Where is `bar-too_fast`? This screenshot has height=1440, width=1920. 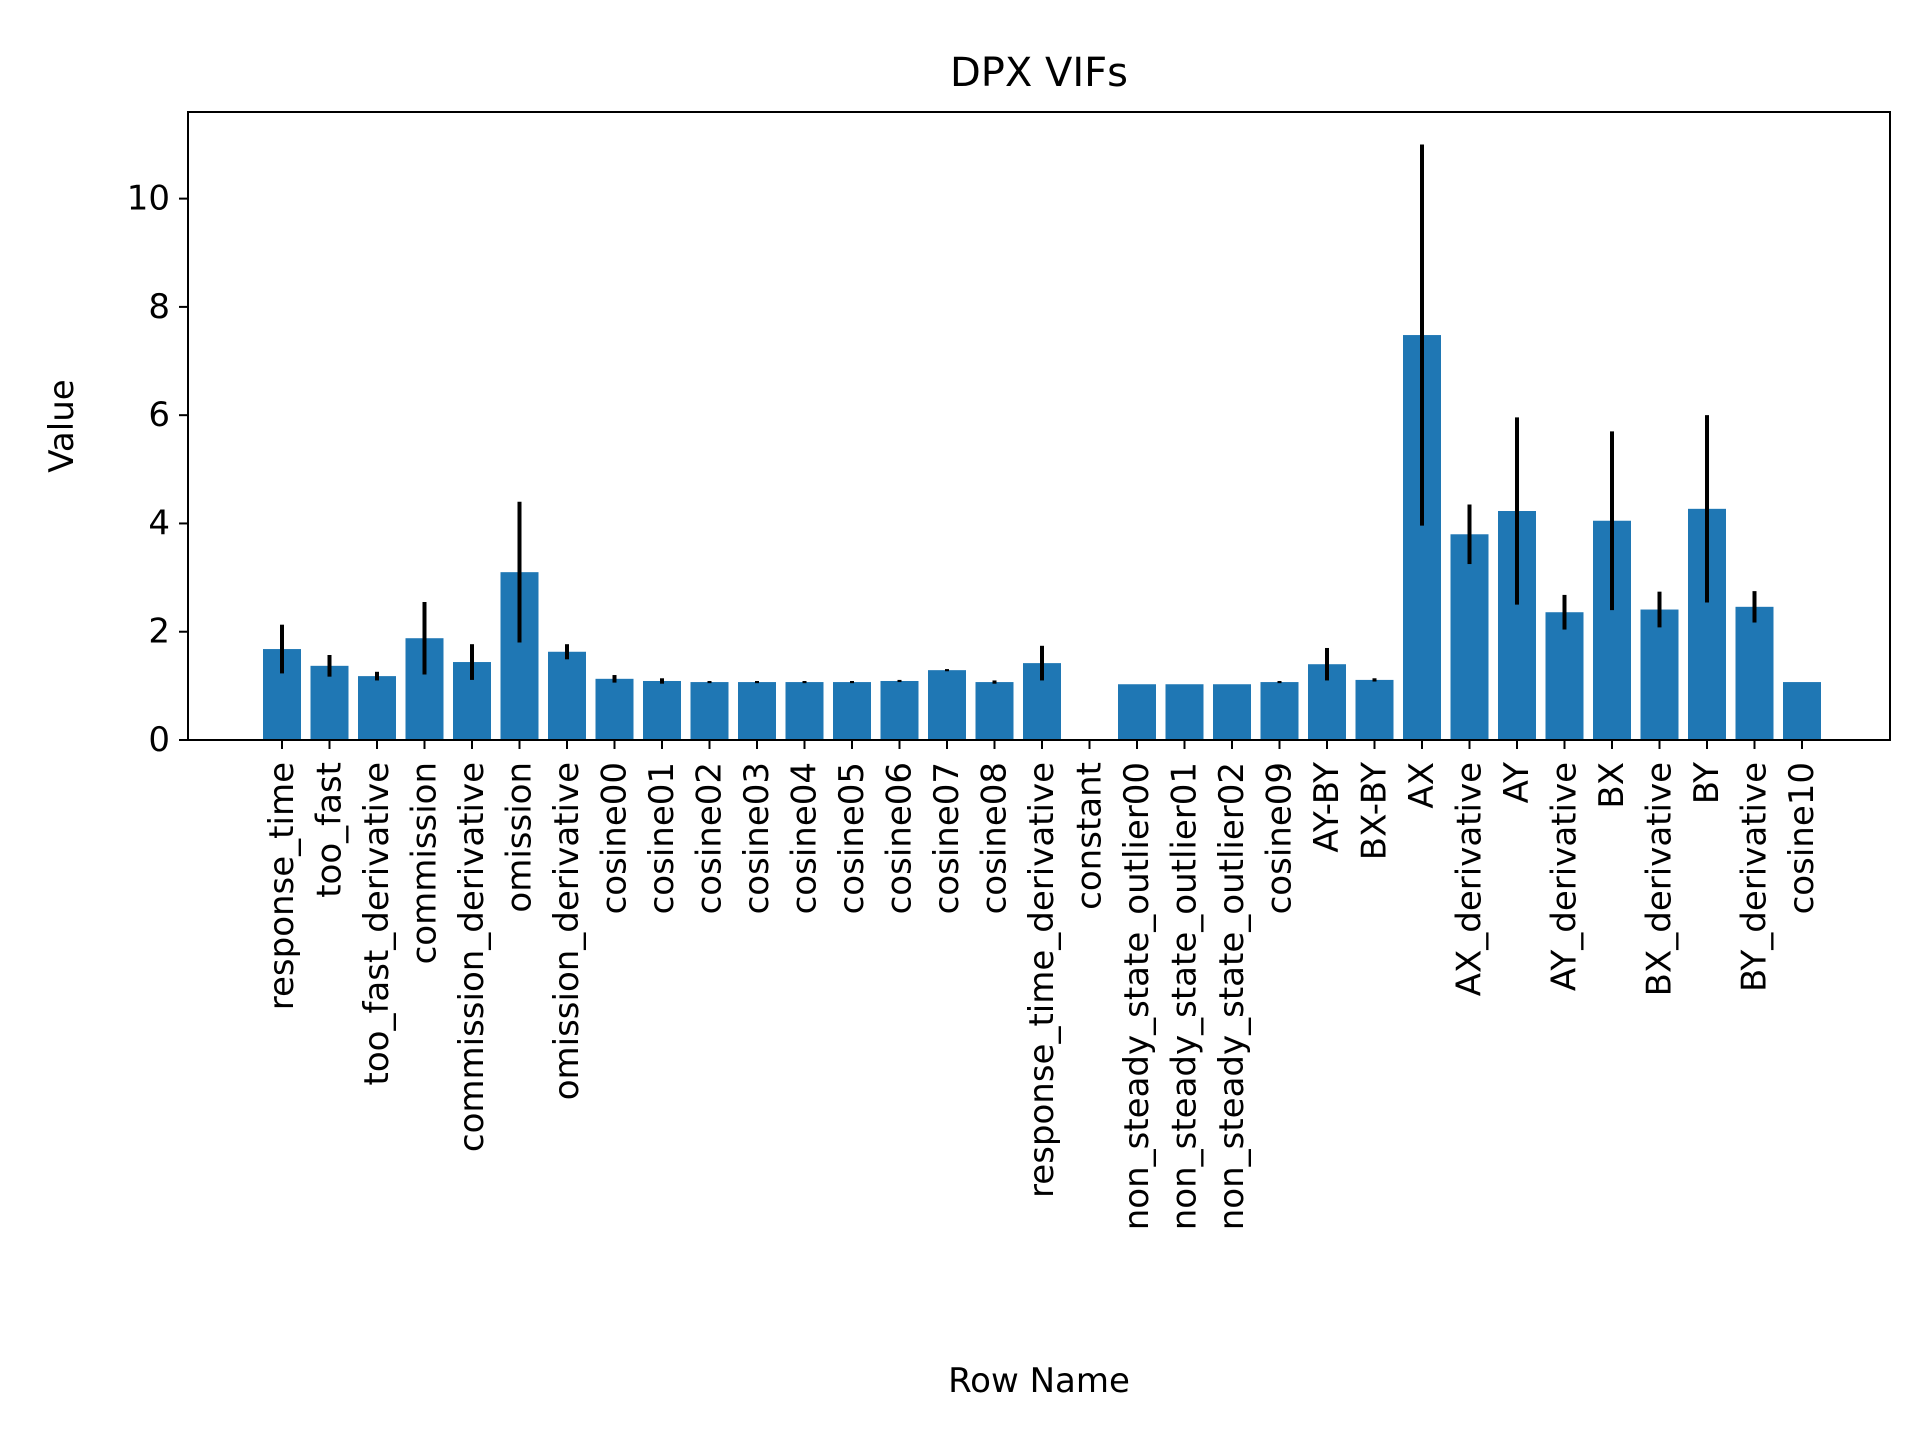
bar-too_fast is located at coordinates (329, 702).